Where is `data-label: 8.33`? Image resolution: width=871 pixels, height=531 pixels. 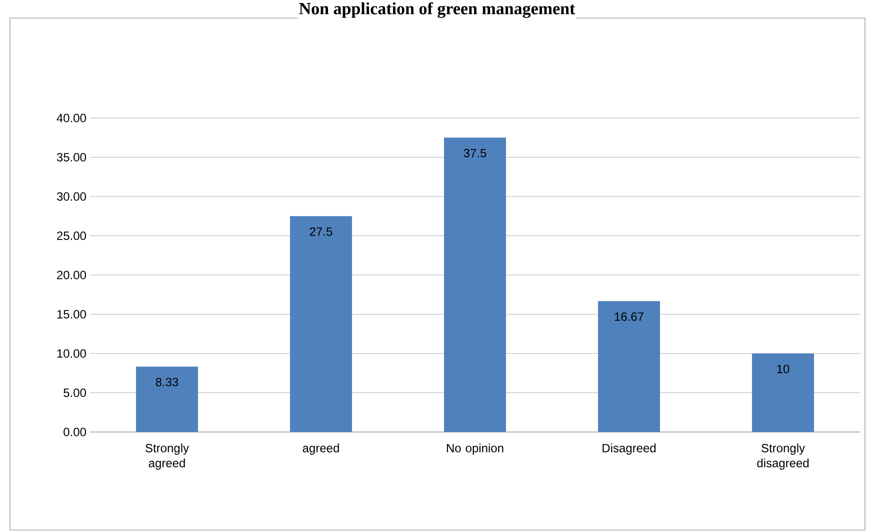 data-label: 8.33 is located at coordinates (167, 382).